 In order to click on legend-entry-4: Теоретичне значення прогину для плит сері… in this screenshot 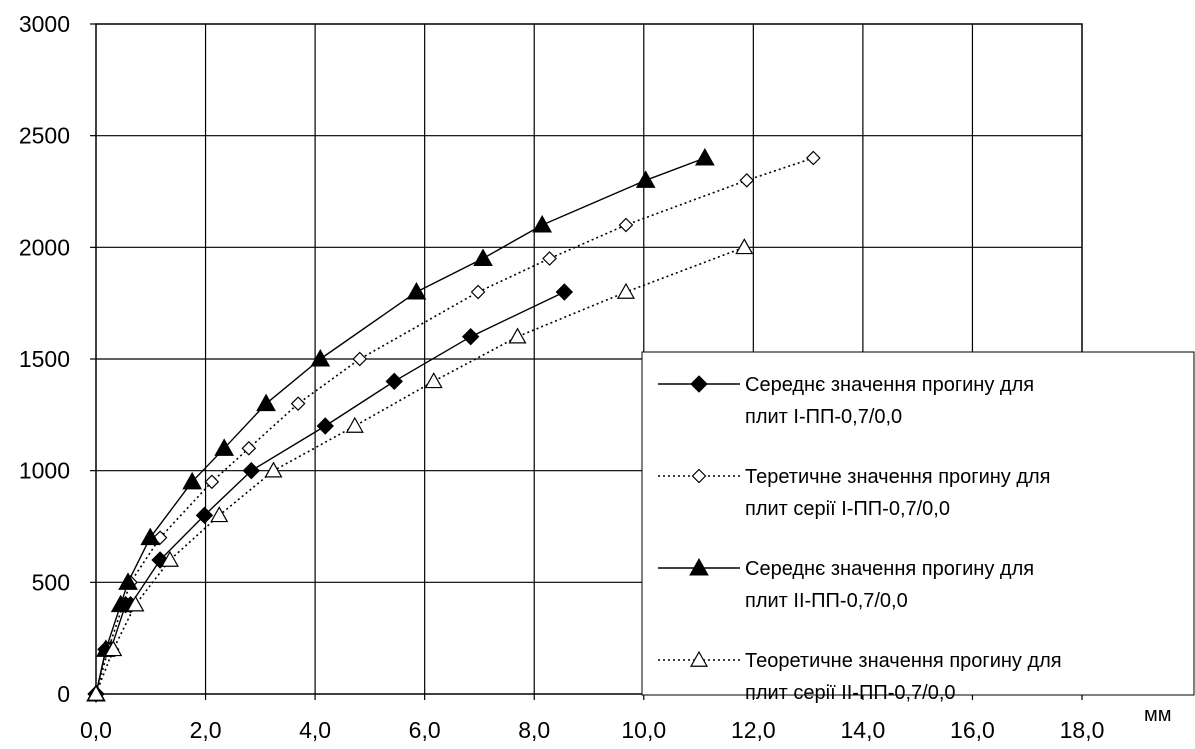, I will do `click(860, 677)`.